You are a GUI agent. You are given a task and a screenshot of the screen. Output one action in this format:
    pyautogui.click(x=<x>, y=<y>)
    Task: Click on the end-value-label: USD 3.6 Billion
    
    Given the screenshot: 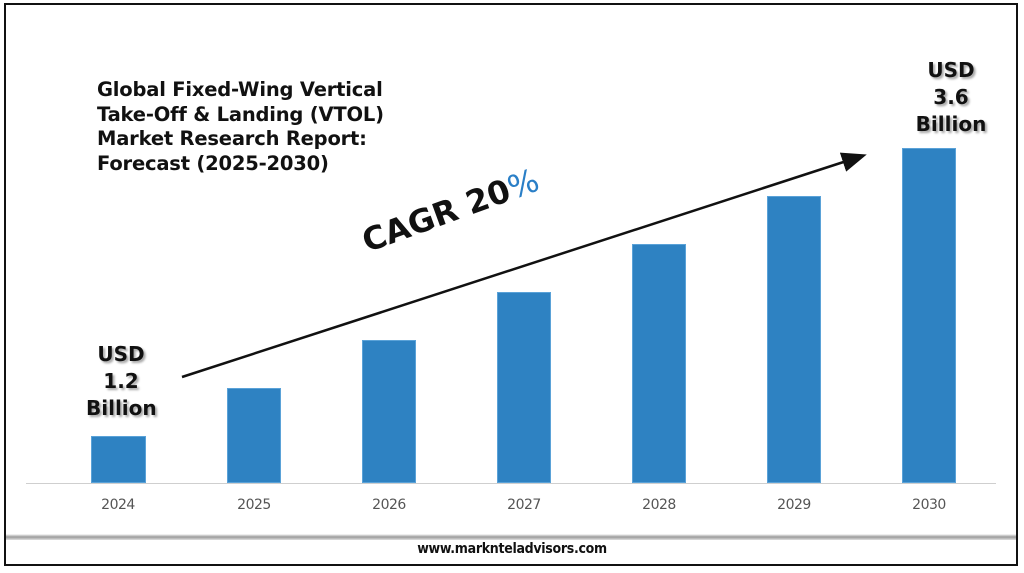 What is the action you would take?
    pyautogui.click(x=951, y=97)
    